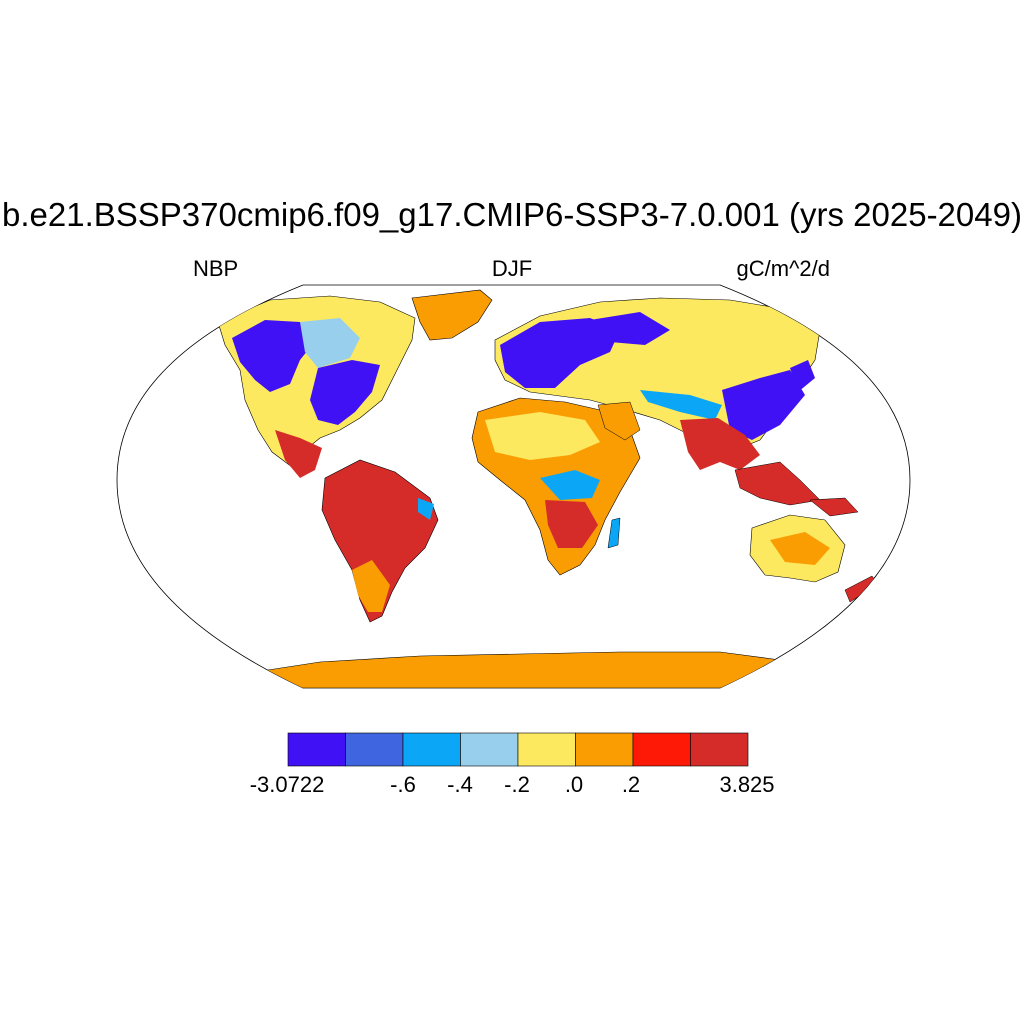 The height and width of the screenshot is (1024, 1024). I want to click on season-label: DJF, so click(512, 268).